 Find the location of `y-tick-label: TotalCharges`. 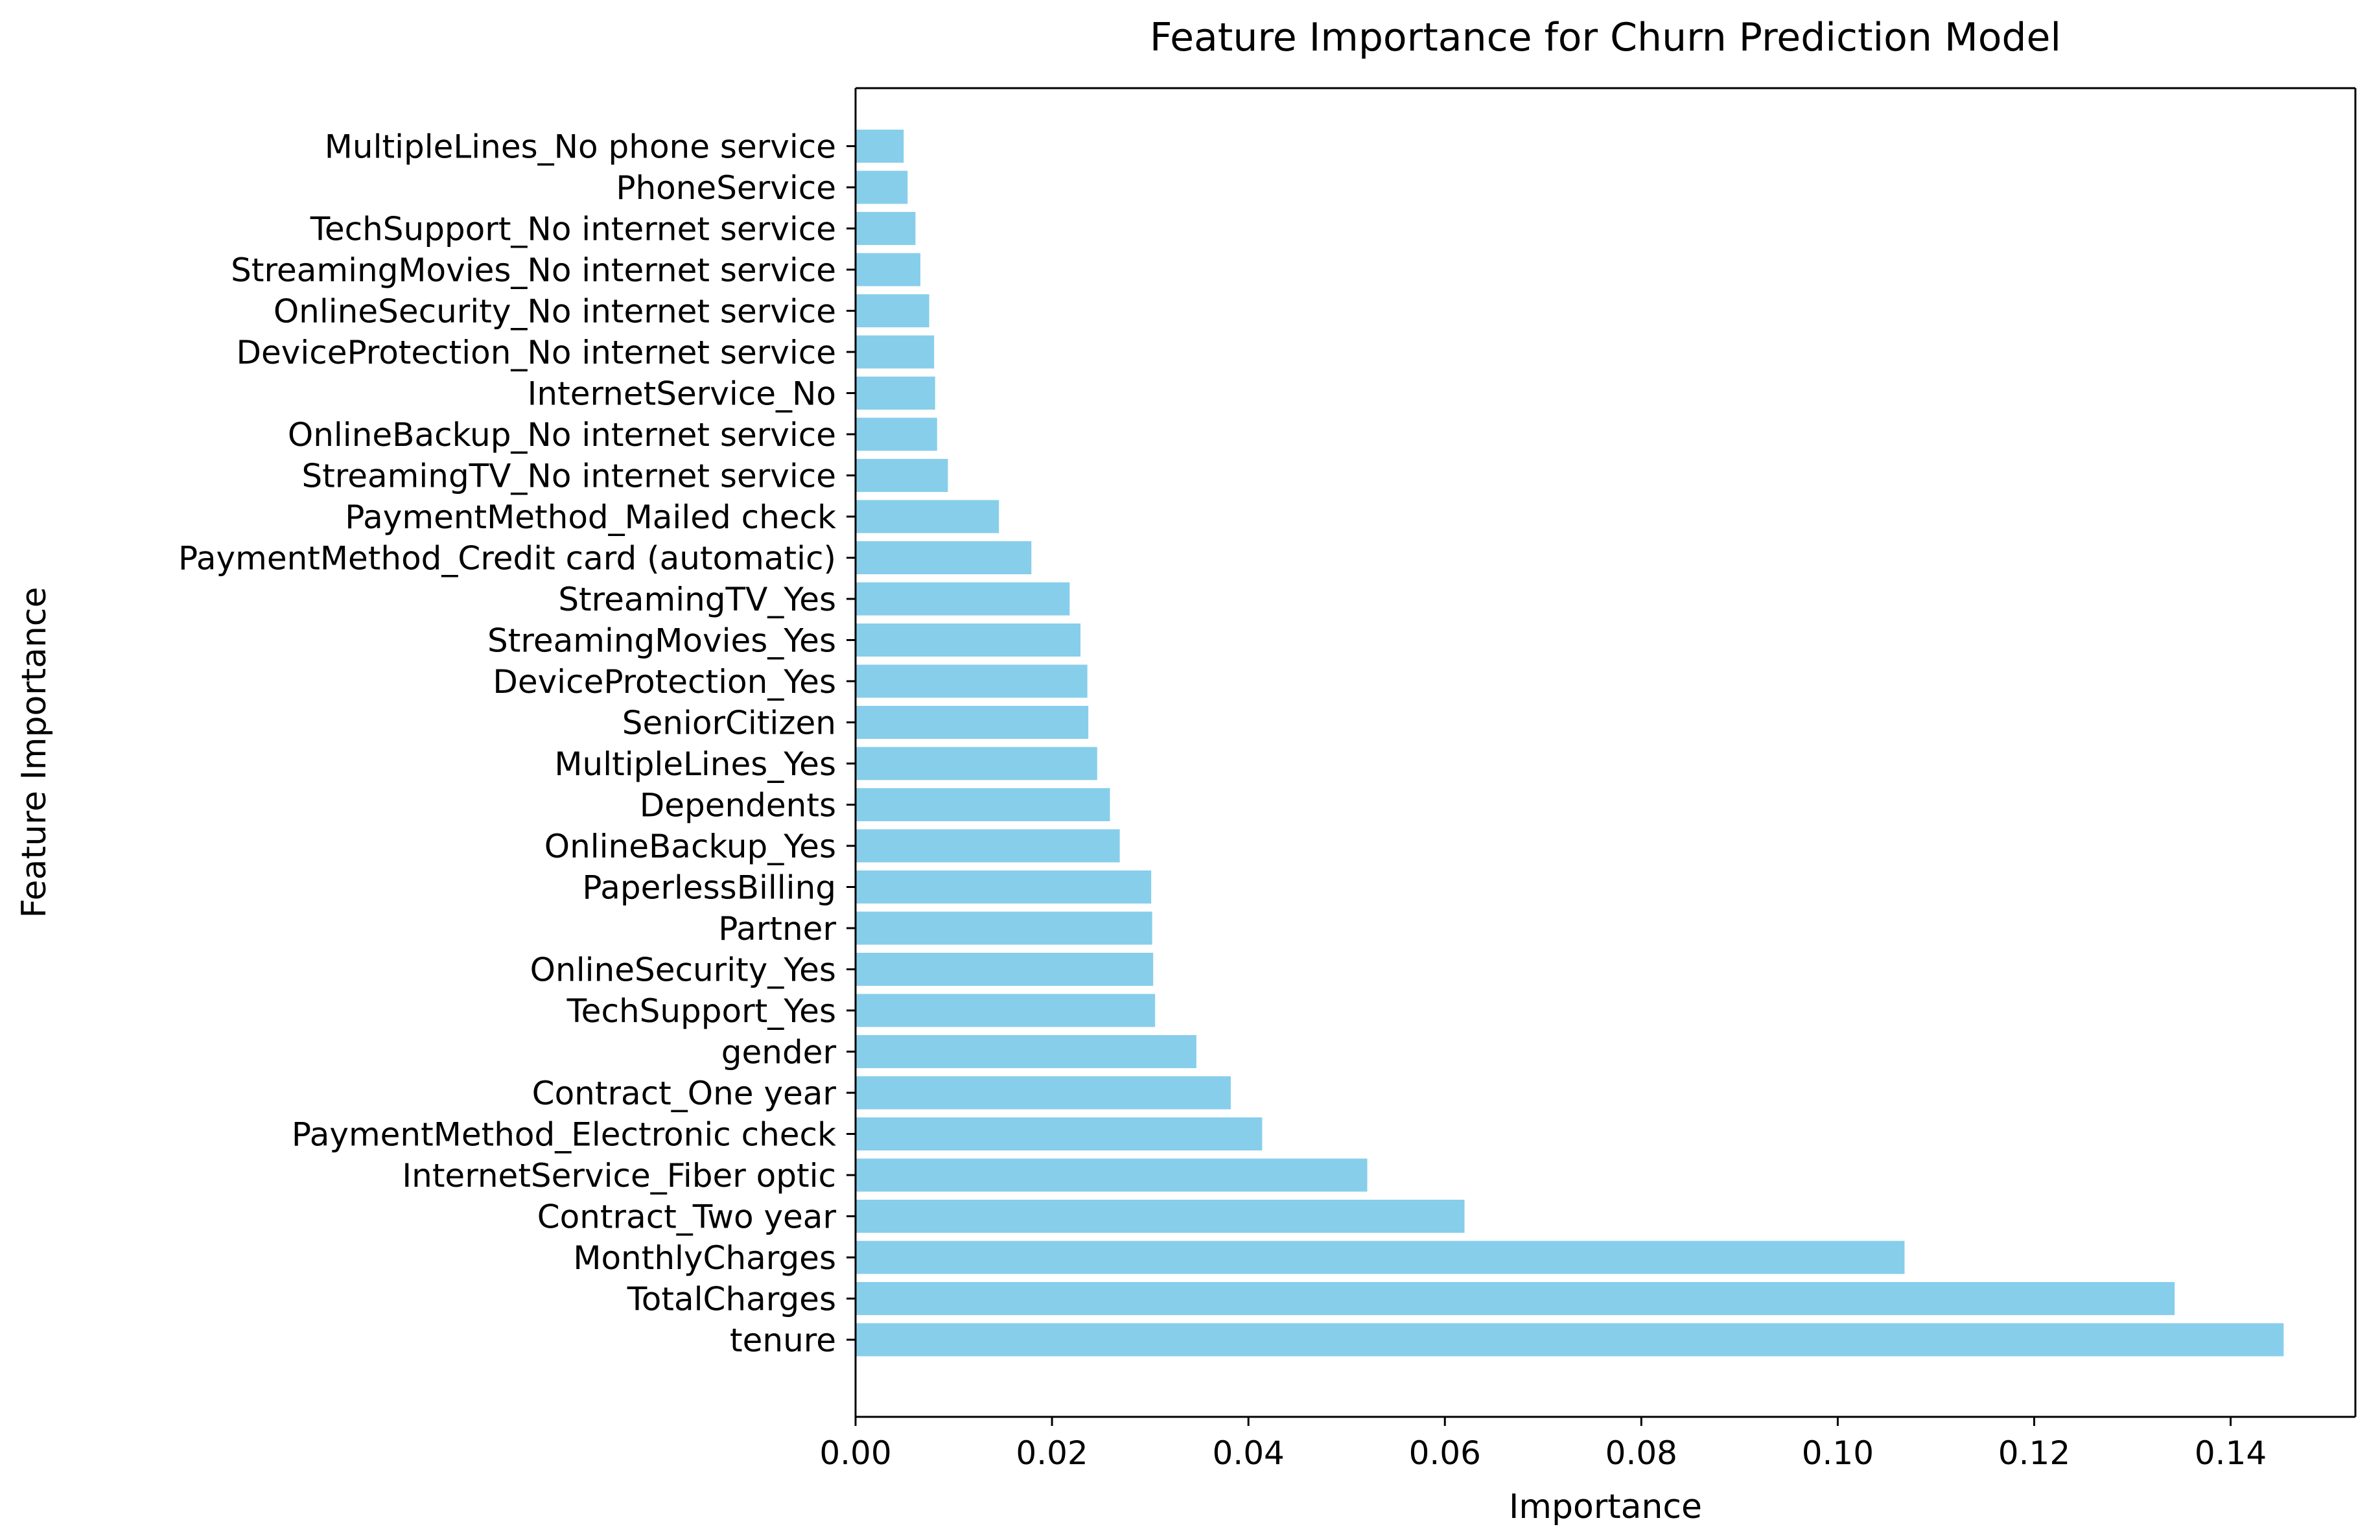

y-tick-label: TotalCharges is located at coordinates (732, 1299).